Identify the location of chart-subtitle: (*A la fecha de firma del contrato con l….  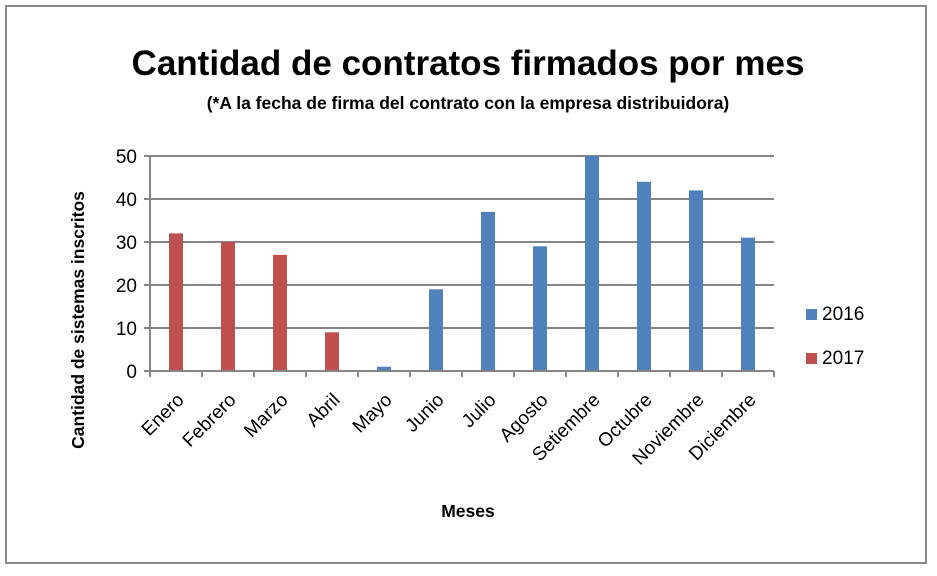
(468, 103).